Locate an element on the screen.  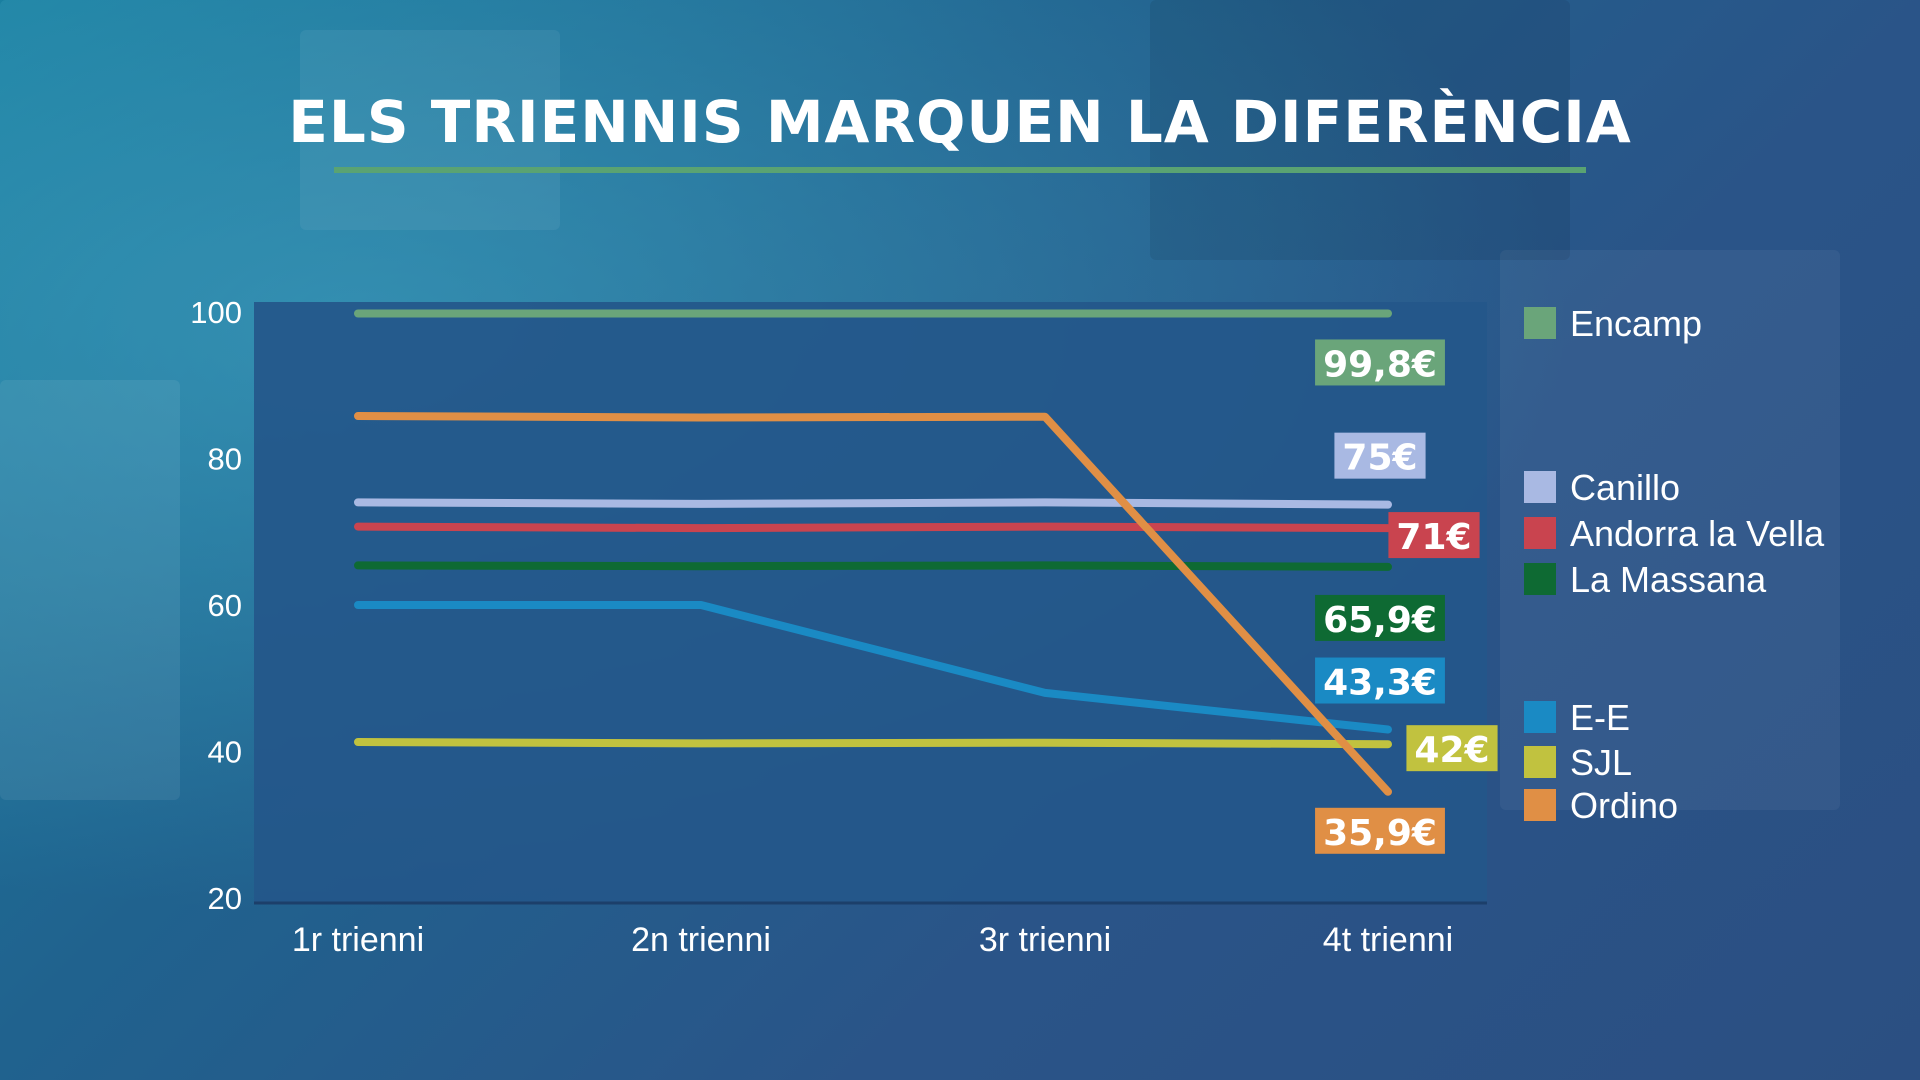
y-tick-label: 40 is located at coordinates (225, 752).